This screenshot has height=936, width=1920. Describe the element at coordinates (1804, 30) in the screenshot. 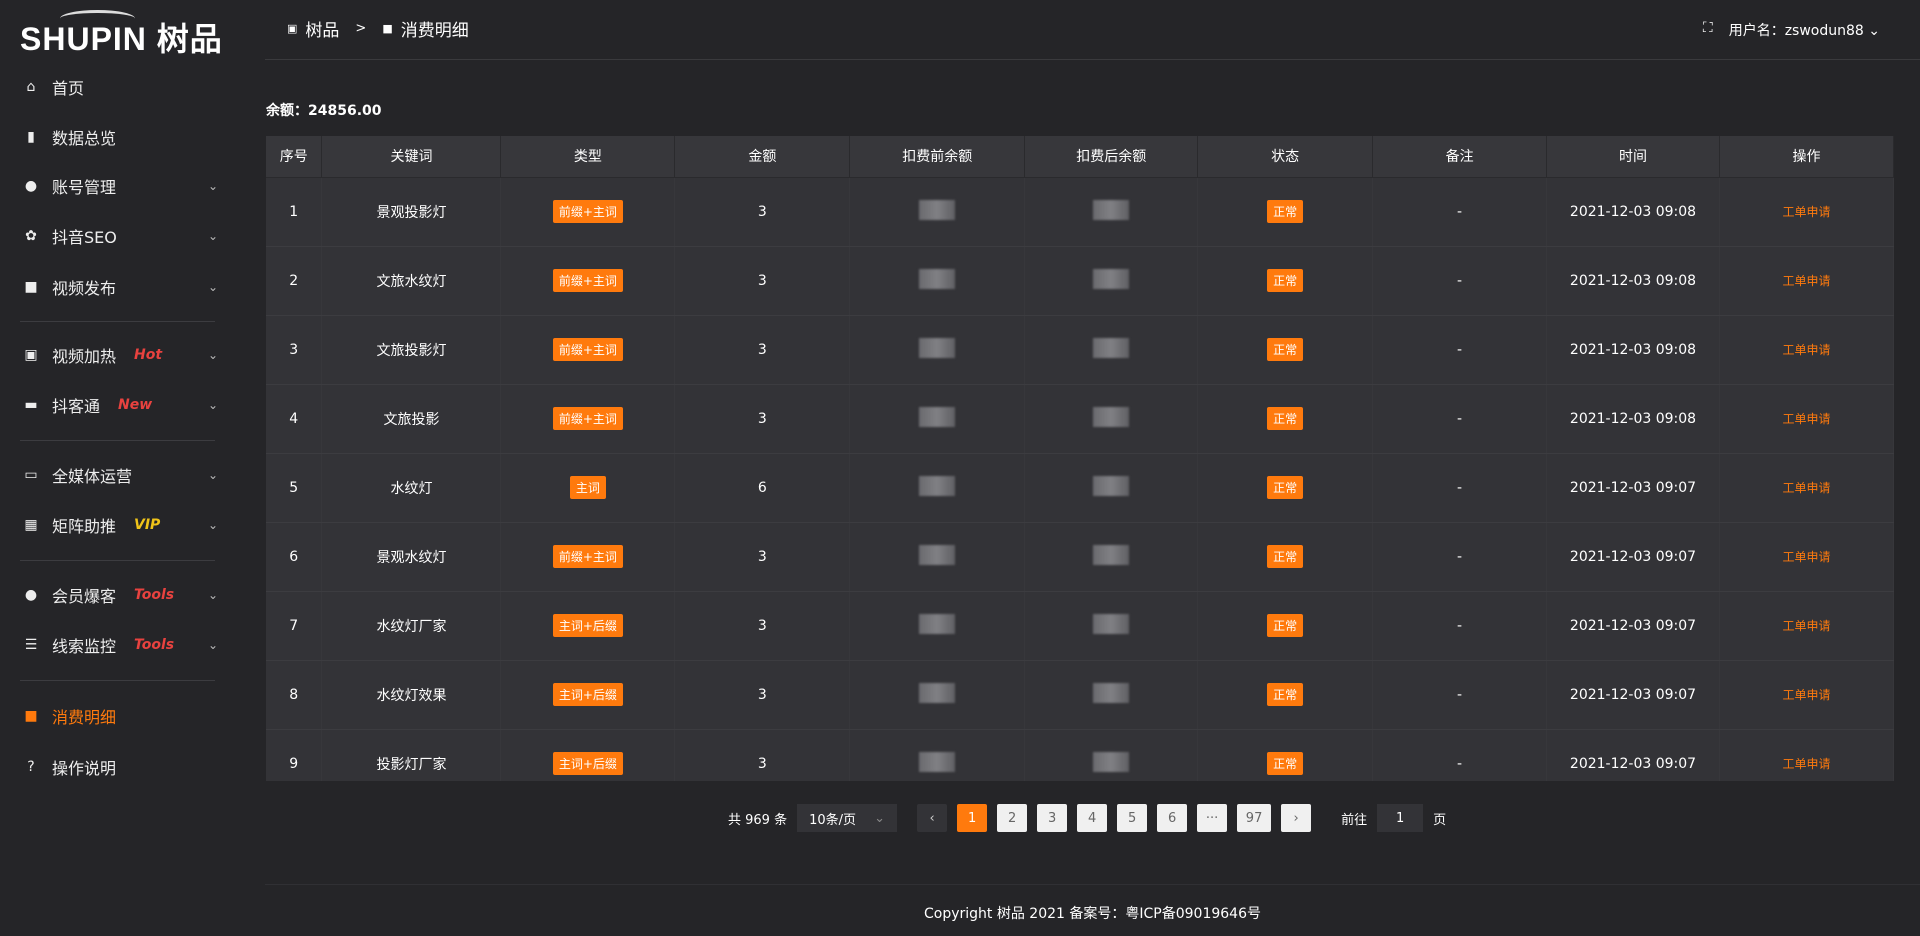

I see `user-menu: 用户名：zswodun88 ⌄` at that location.